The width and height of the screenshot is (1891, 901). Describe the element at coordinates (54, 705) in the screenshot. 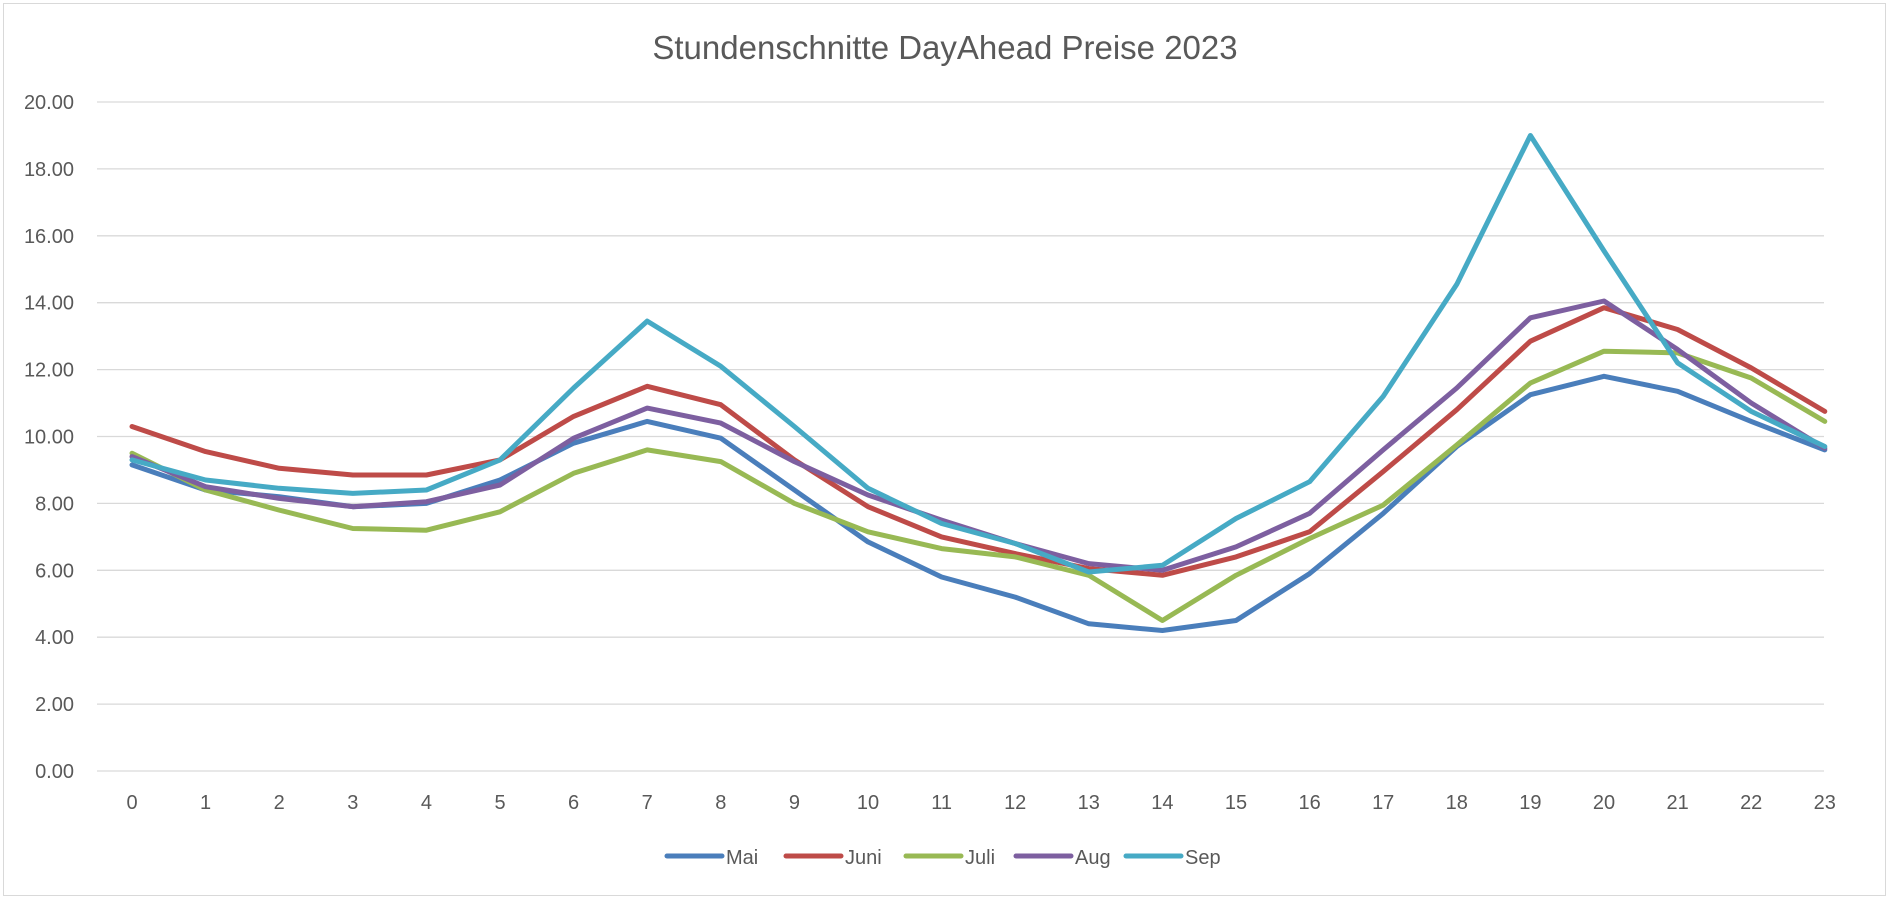

I see `y-tick-label: 2.00` at that location.